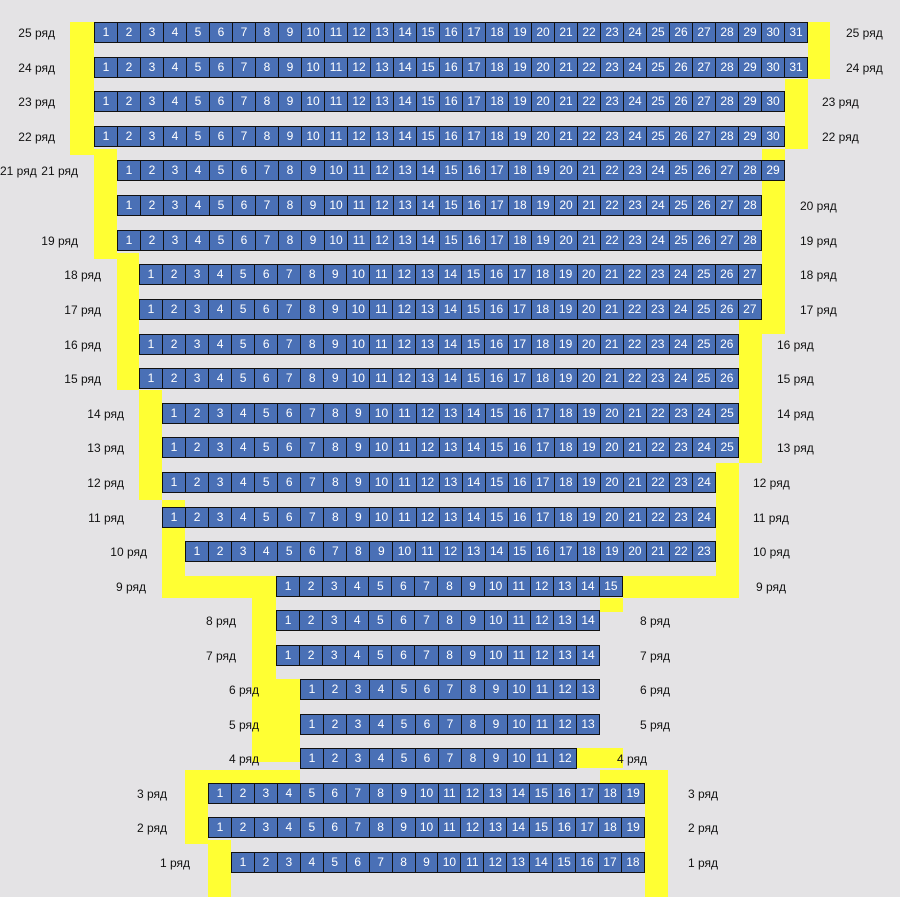  What do you see at coordinates (726, 274) in the screenshot?
I see `seat: 26` at bounding box center [726, 274].